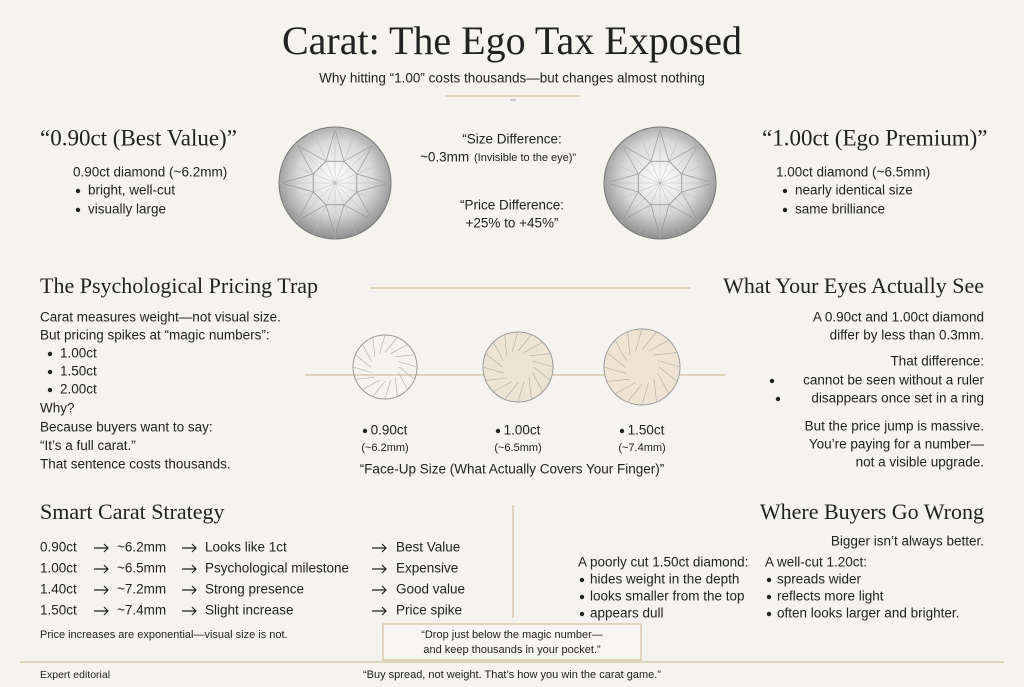 This screenshot has width=1024, height=687. Describe the element at coordinates (830, 596) in the screenshot. I see `bullet-text: reflects more light` at that location.